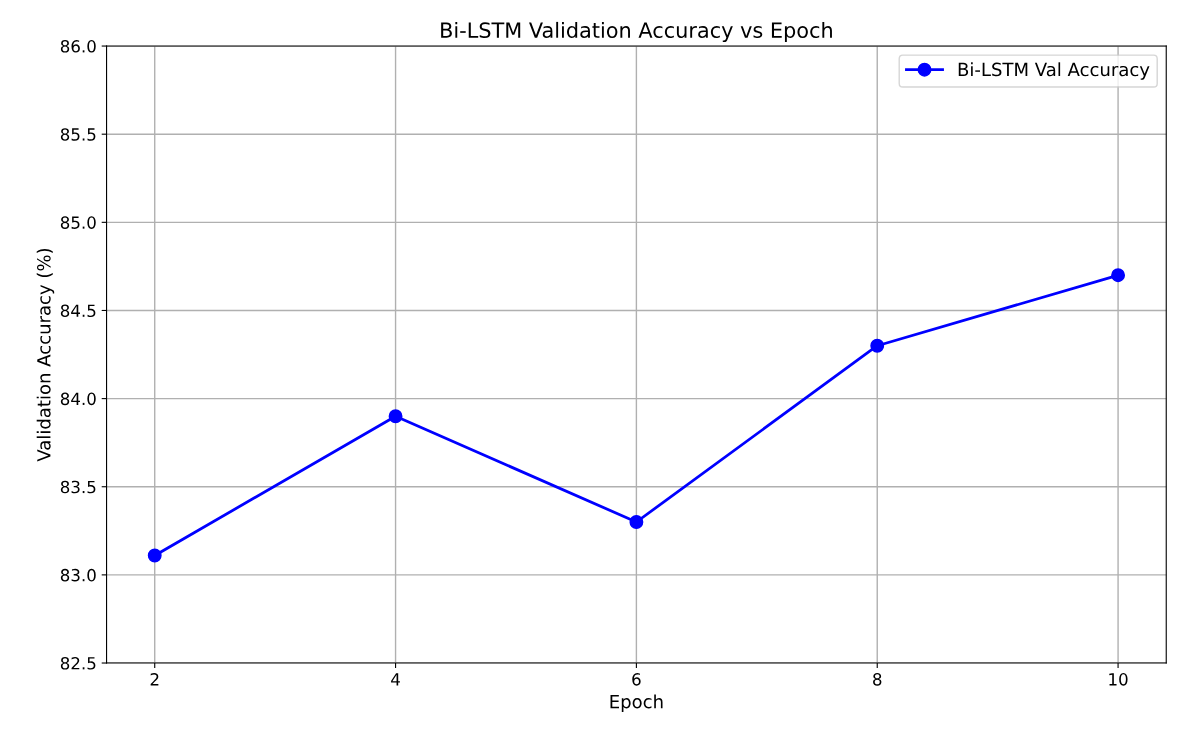 This screenshot has height=731, width=1184. What do you see at coordinates (395, 679) in the screenshot?
I see `x-tick-label: 4` at bounding box center [395, 679].